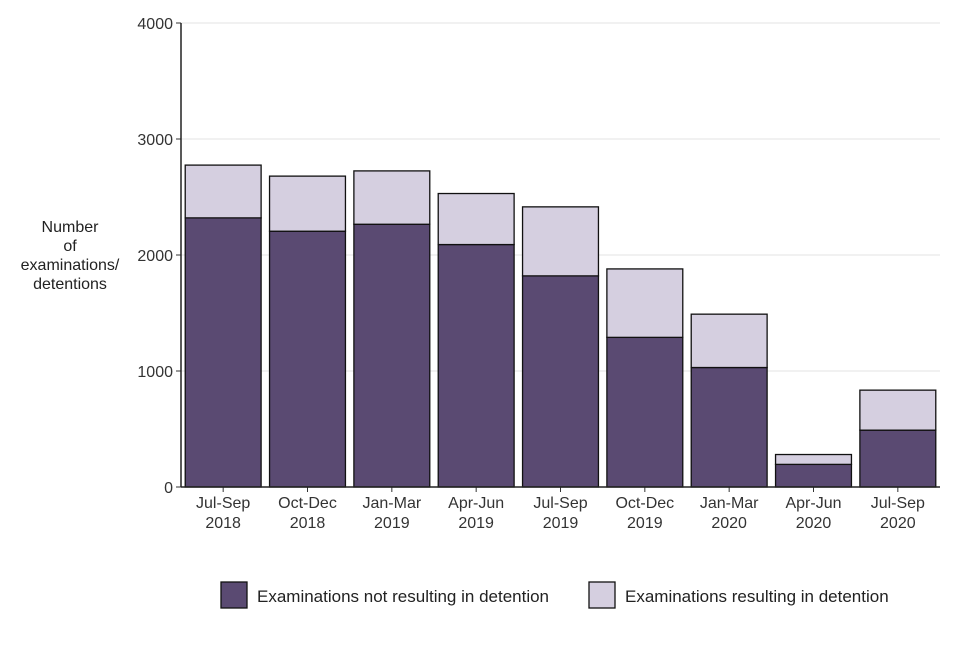 This screenshot has width=960, height=645. What do you see at coordinates (70, 284) in the screenshot?
I see `y-axis-label-line: detentions` at bounding box center [70, 284].